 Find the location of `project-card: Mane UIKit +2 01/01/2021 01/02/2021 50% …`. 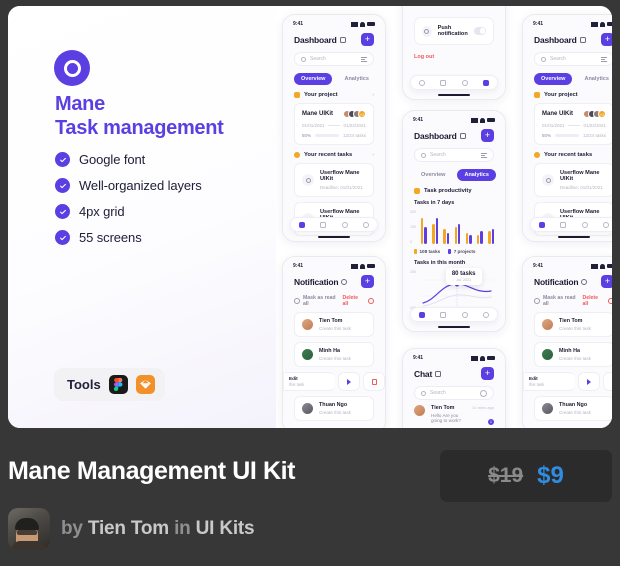

project-card: Mane UIKit +2 01/01/2021 01/02/2021 50% … is located at coordinates (573, 124).